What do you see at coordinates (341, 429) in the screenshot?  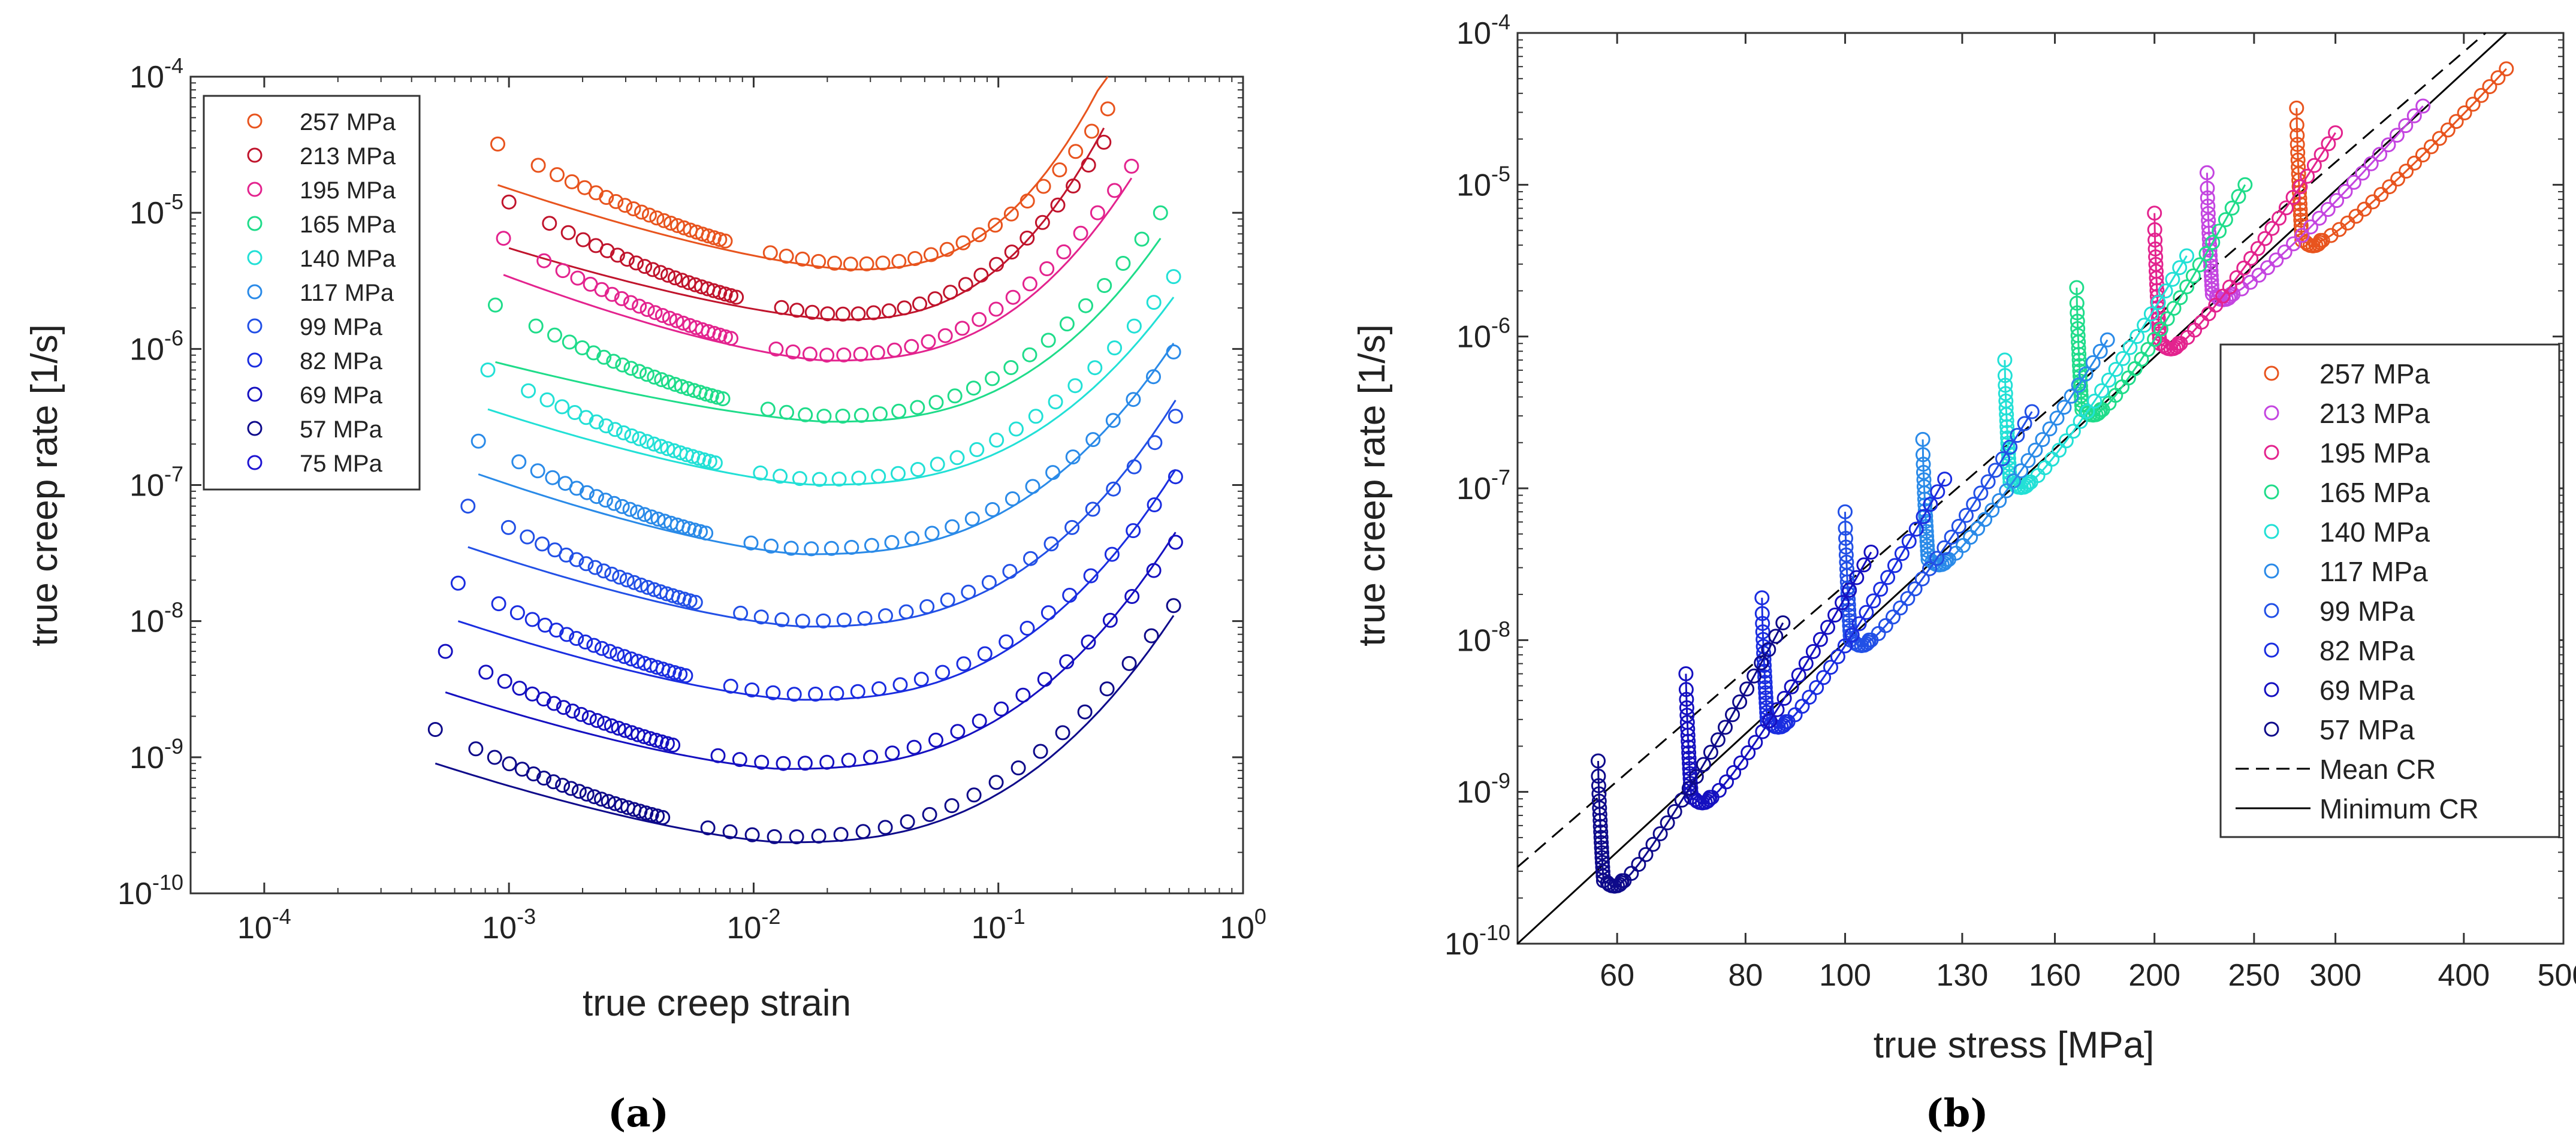 I see `legend-label: 57 MPa` at bounding box center [341, 429].